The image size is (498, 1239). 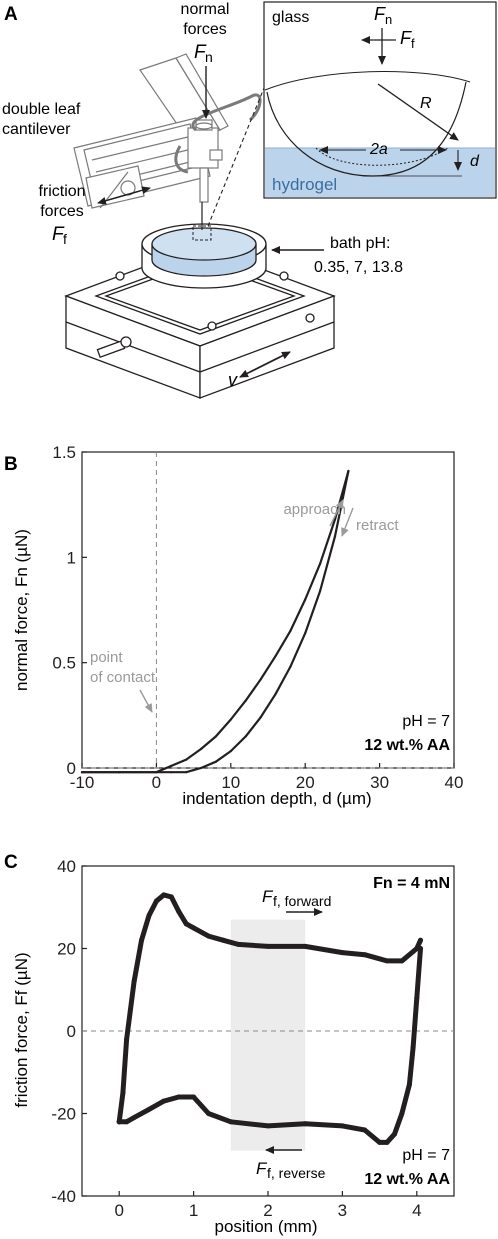 What do you see at coordinates (413, 43) in the screenshot?
I see `inset-ff-subscript: f` at bounding box center [413, 43].